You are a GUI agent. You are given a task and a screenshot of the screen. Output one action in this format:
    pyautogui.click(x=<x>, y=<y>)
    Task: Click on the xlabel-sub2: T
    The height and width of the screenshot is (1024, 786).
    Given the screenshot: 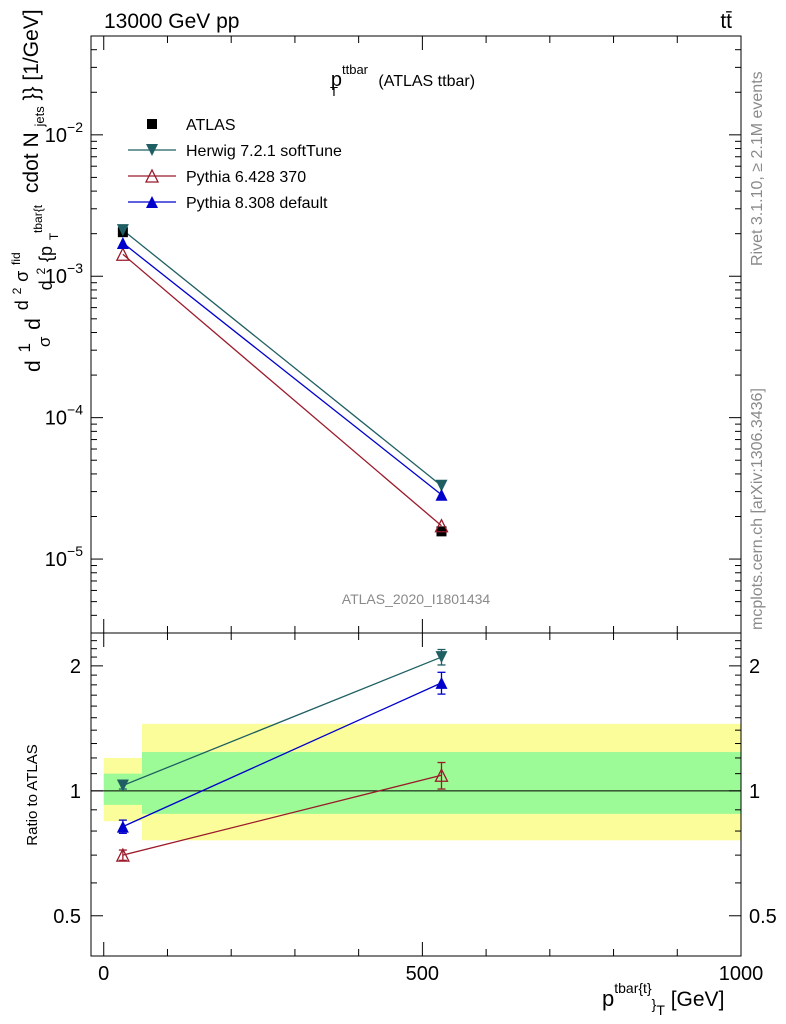 What is the action you would take?
    pyautogui.click(x=660, y=1010)
    